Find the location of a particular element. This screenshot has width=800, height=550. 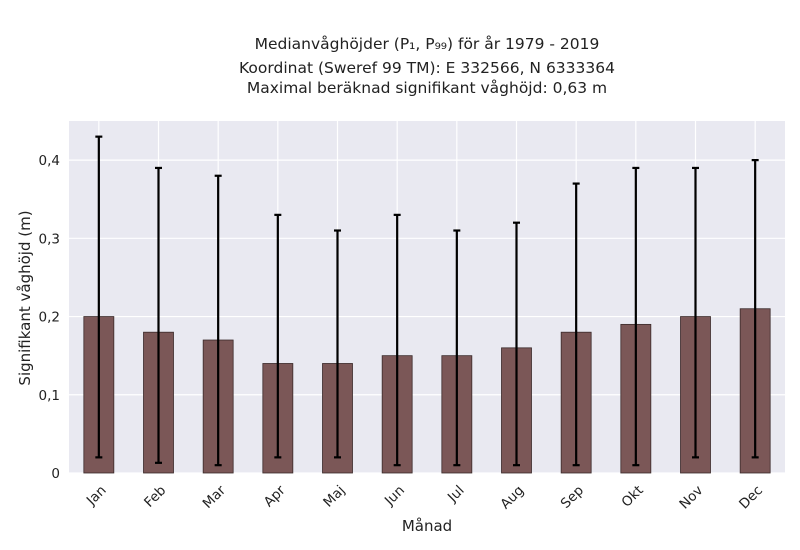

errorbar-nov is located at coordinates (695, 312).